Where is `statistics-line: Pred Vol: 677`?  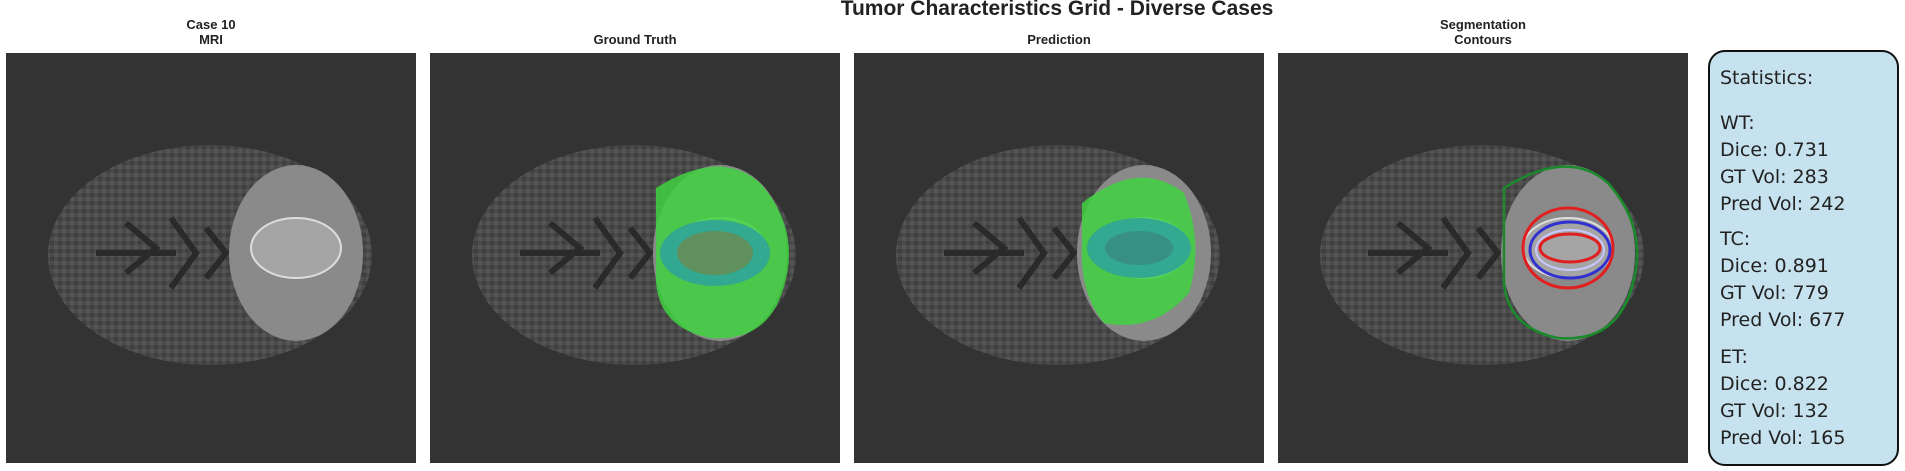 statistics-line: Pred Vol: 677 is located at coordinates (1782, 320).